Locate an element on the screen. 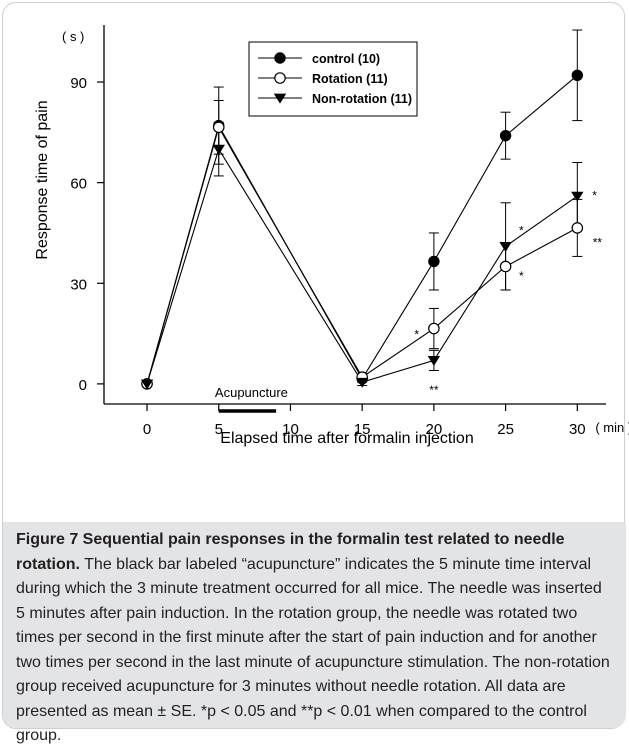  x-tick-label: 20 is located at coordinates (434, 429).